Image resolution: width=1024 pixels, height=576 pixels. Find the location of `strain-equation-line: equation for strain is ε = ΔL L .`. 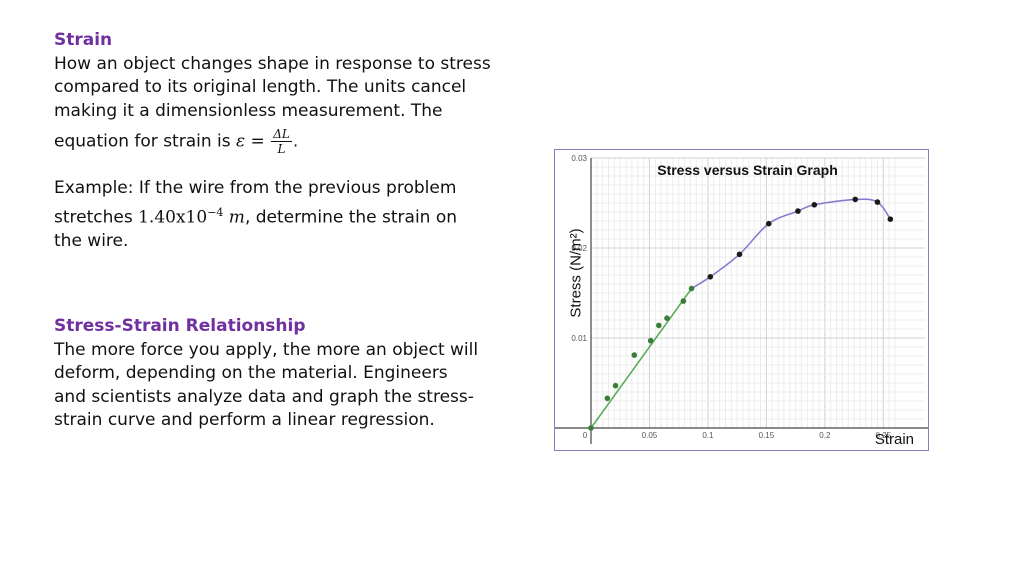

strain-equation-line: equation for strain is ε = ΔL L . is located at coordinates (289, 141).